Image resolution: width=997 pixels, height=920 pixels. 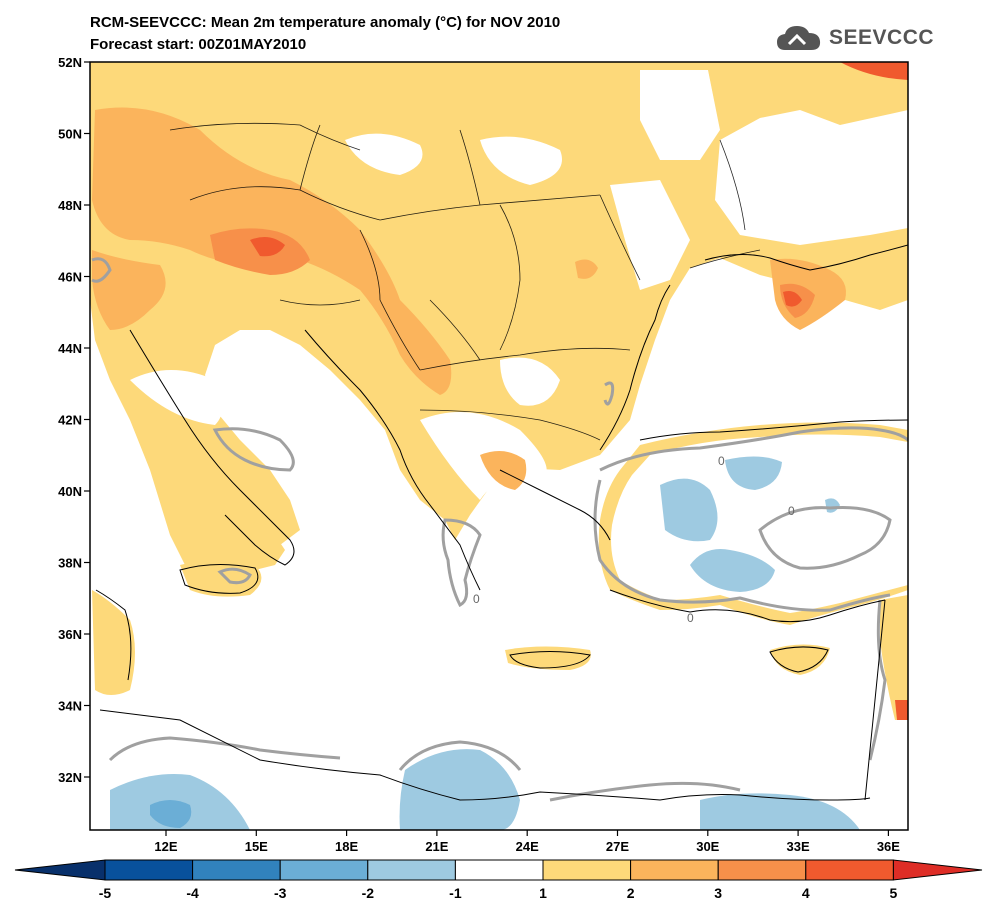 I want to click on colorbar-tick-label: -5, so click(x=105, y=893).